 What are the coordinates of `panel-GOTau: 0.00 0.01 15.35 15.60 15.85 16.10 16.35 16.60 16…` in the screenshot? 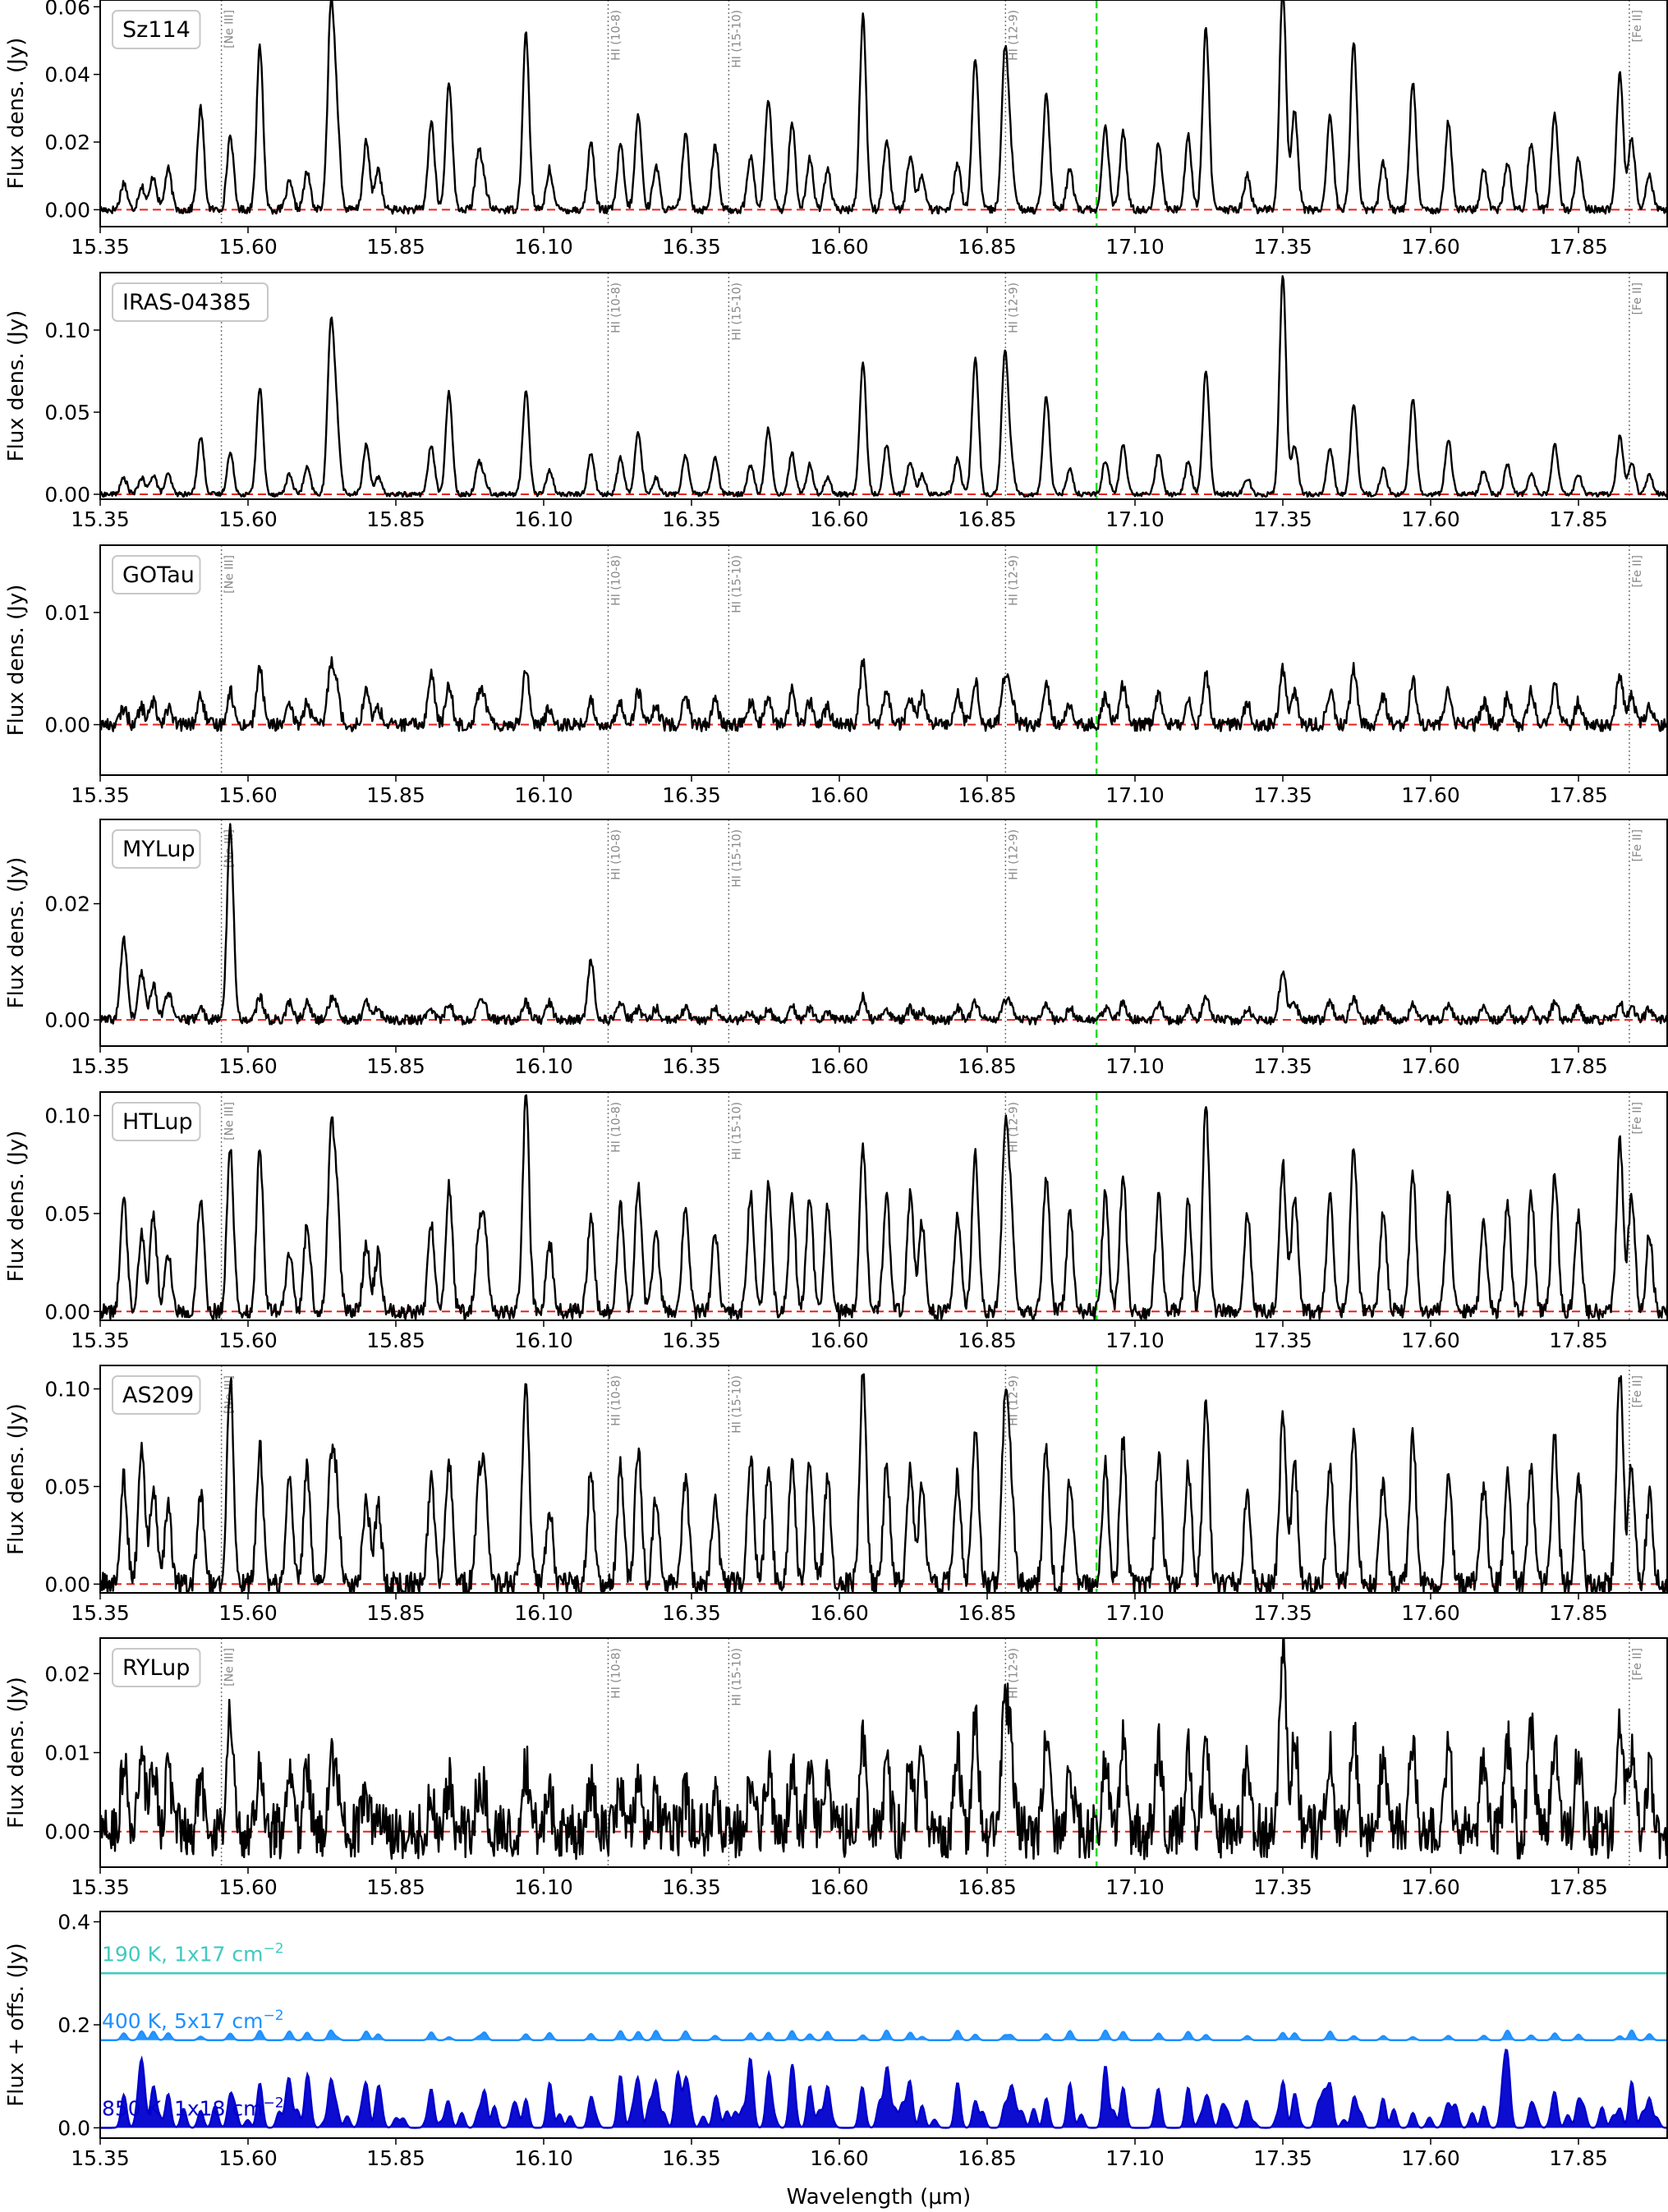 It's located at (836, 675).